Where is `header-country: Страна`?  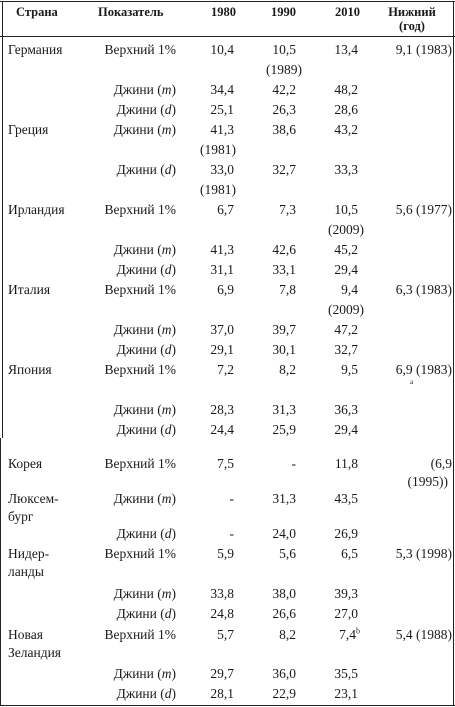 header-country: Страна is located at coordinates (37, 12).